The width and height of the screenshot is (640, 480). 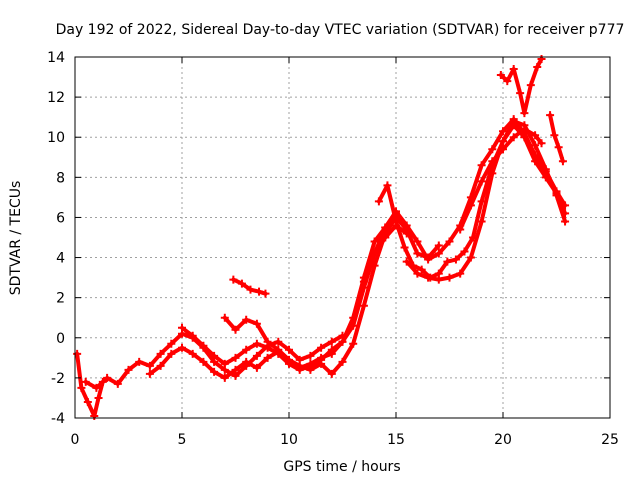 I want to click on y-tick-label: -4, so click(x=58, y=419).